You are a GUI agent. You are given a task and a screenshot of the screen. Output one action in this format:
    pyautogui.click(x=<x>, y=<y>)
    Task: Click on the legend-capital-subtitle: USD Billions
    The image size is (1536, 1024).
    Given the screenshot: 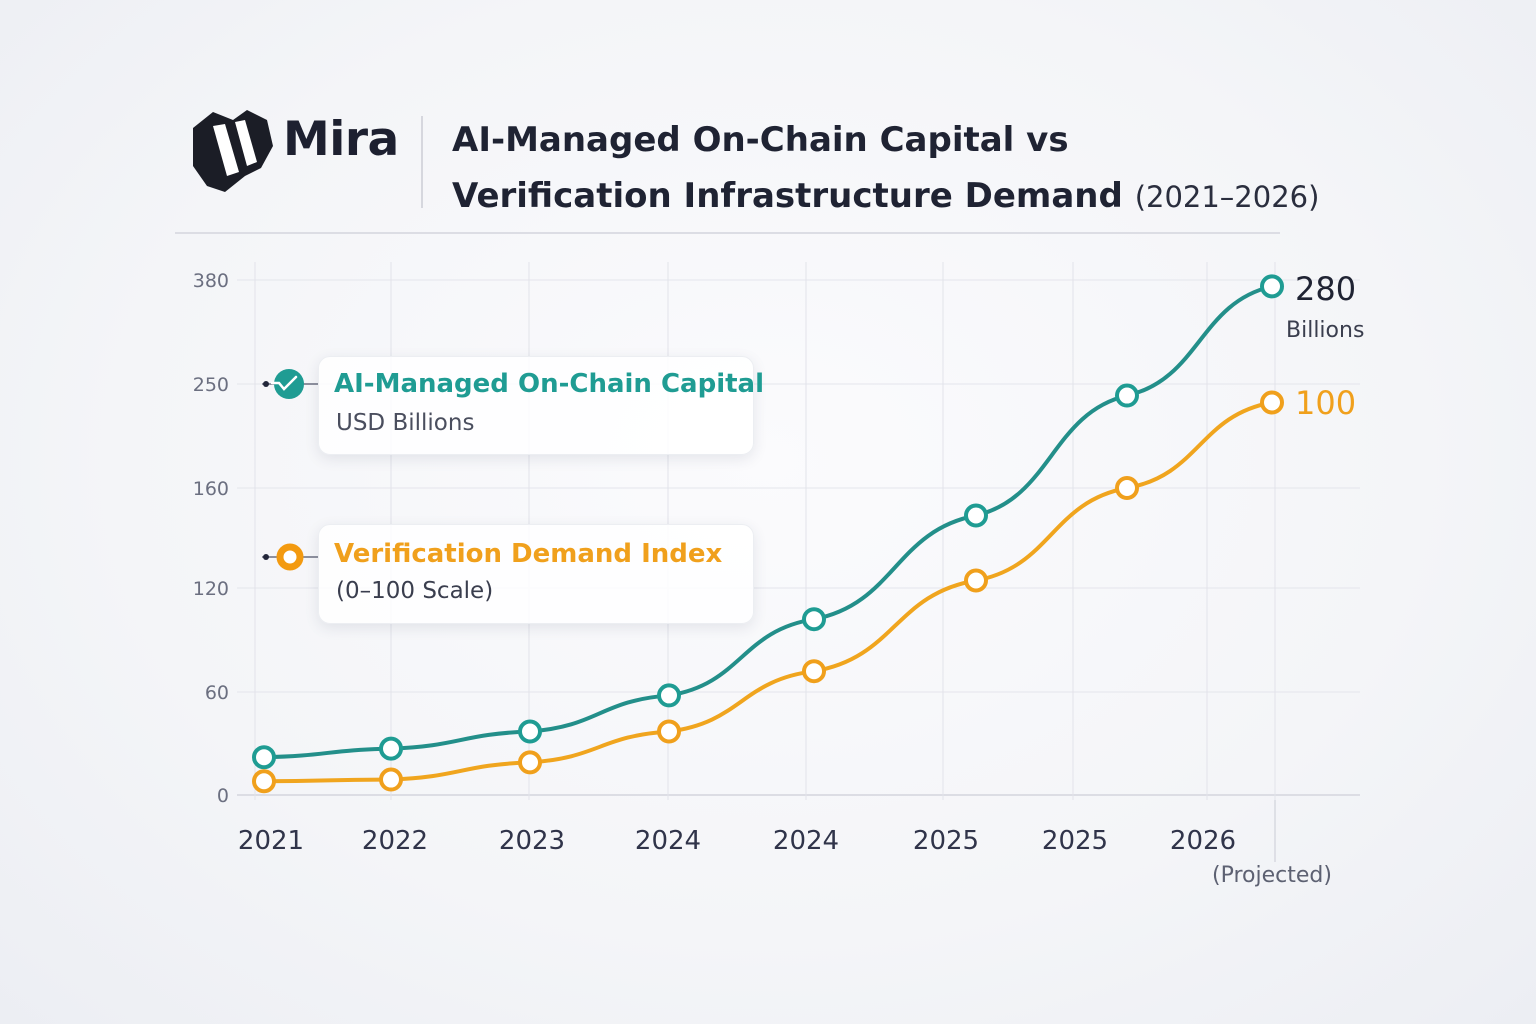 What is the action you would take?
    pyautogui.click(x=405, y=423)
    